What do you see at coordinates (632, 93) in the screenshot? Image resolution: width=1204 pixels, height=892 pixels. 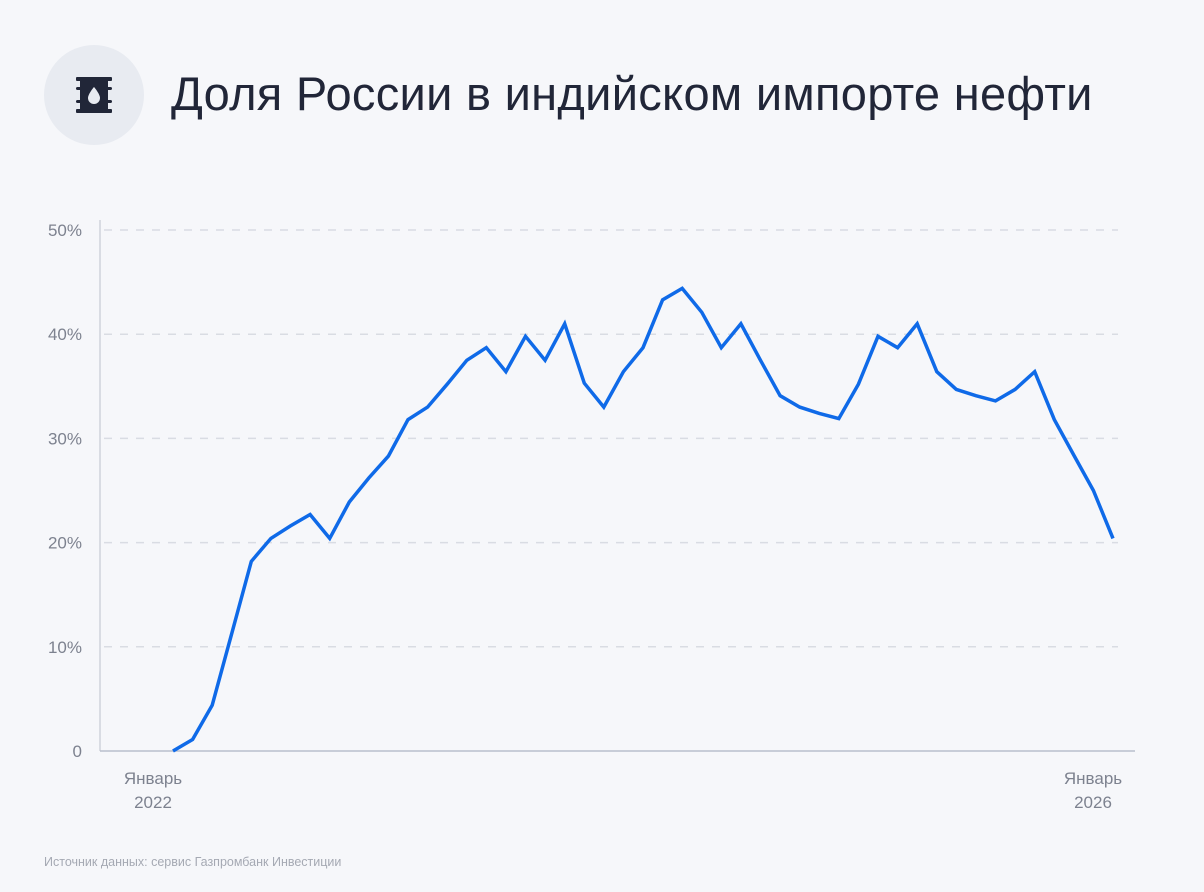 I see `page-title: Доля России в индийском импорте нефти` at bounding box center [632, 93].